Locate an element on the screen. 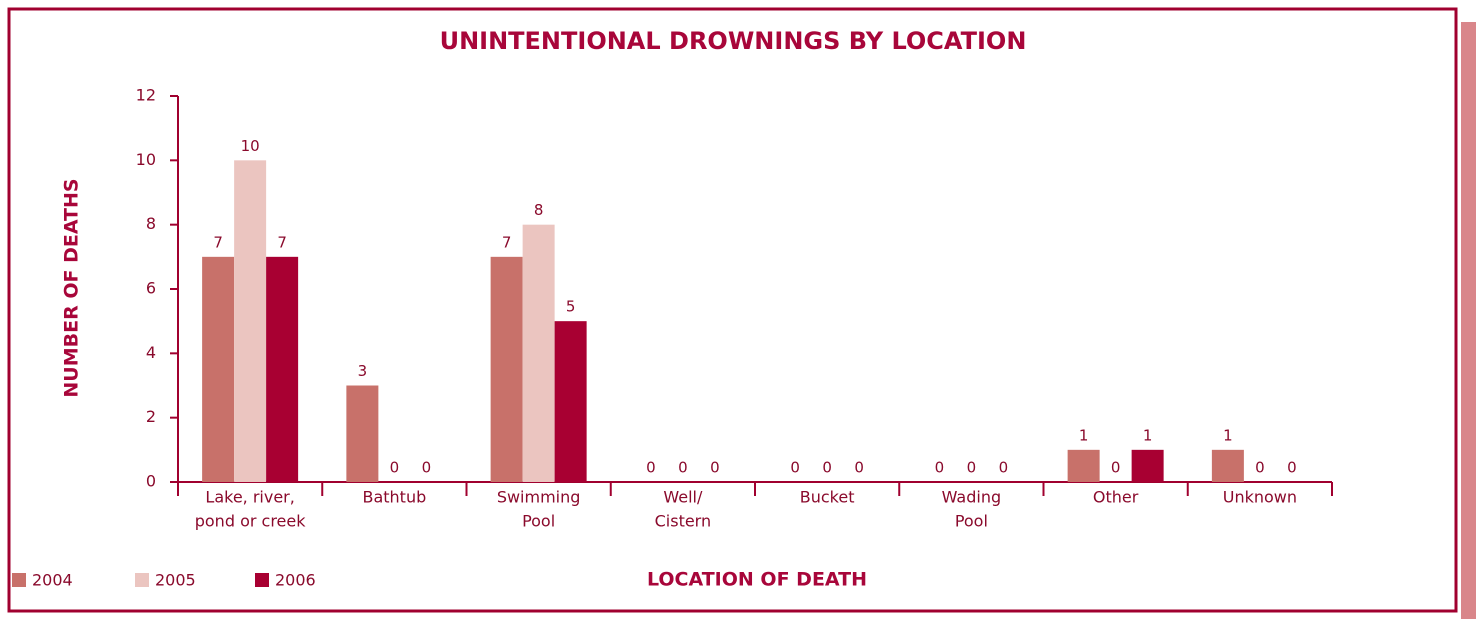 The image size is (1476, 623). chart-title: UNINTENTIONAL DROWNINGS BY LOCATION is located at coordinates (733, 41).